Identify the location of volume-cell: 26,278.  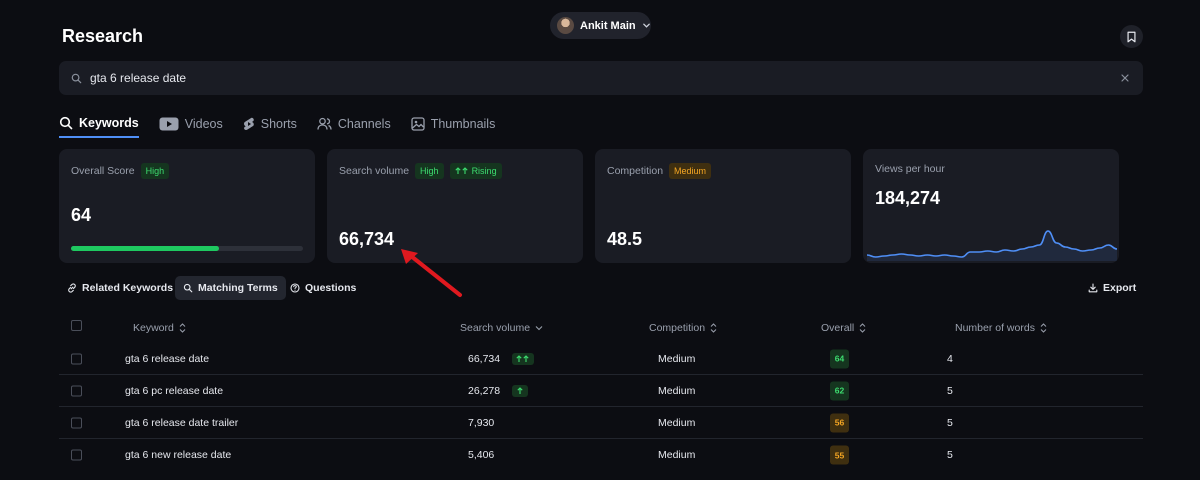
(498, 390).